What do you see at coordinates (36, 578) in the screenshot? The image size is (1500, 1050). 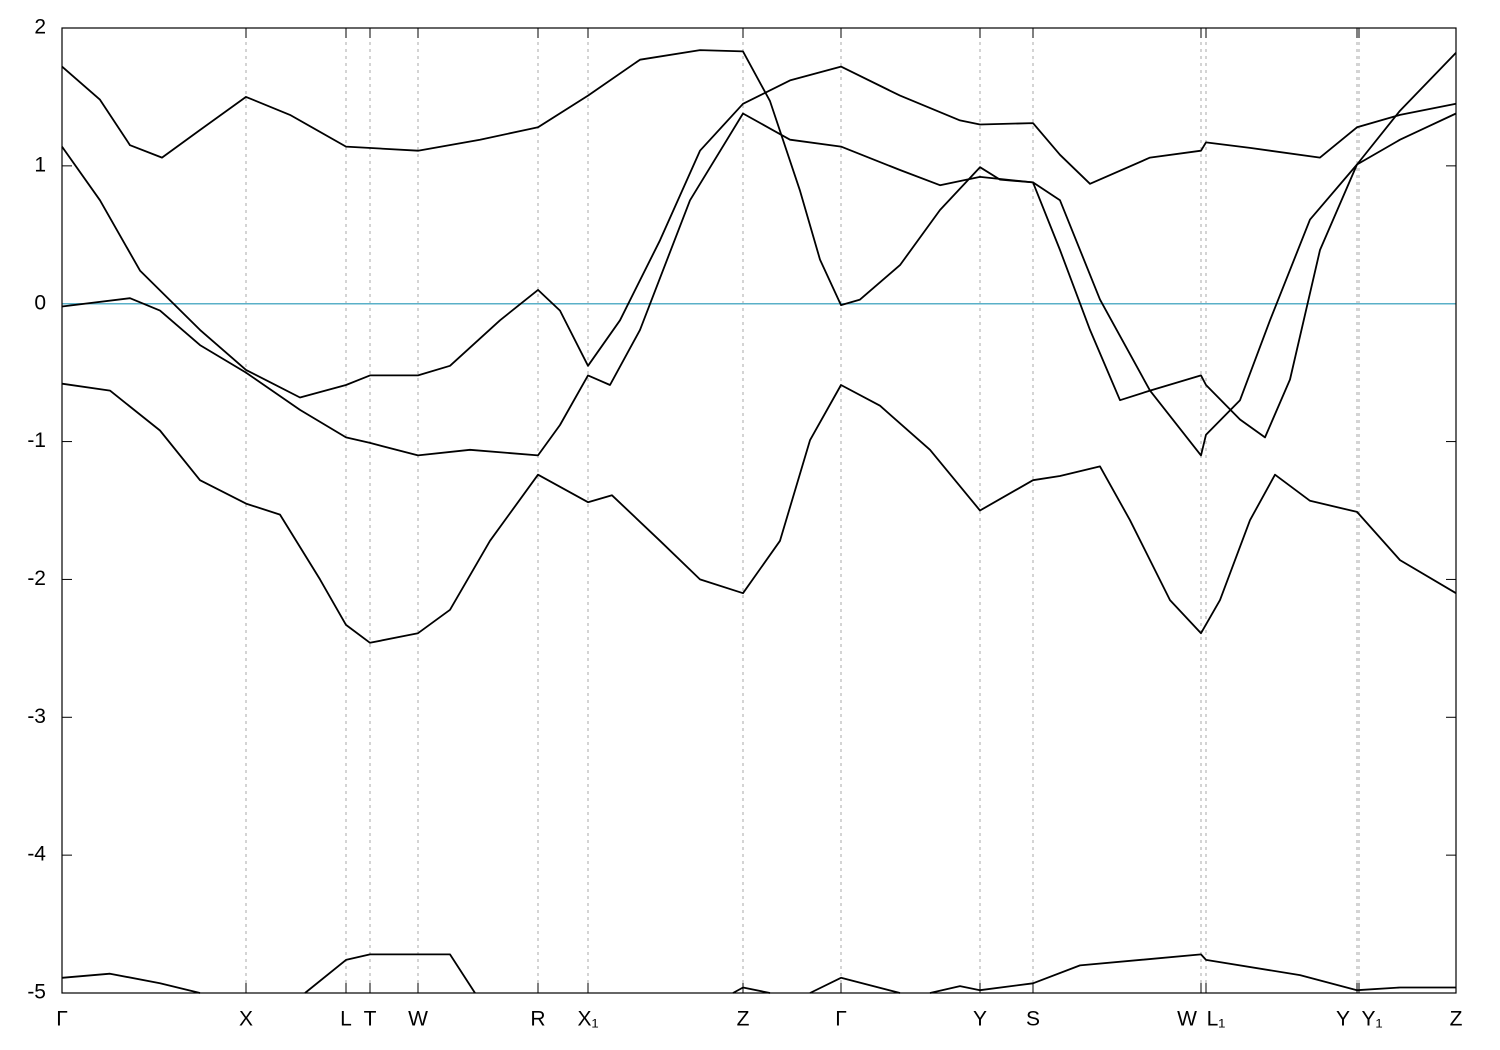 I see `y-tick-label: -2` at bounding box center [36, 578].